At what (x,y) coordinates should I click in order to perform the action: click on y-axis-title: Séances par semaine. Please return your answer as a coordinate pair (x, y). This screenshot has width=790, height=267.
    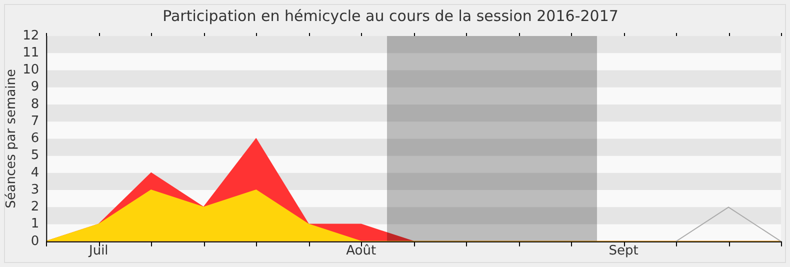
    Looking at the image, I should click on (12, 138).